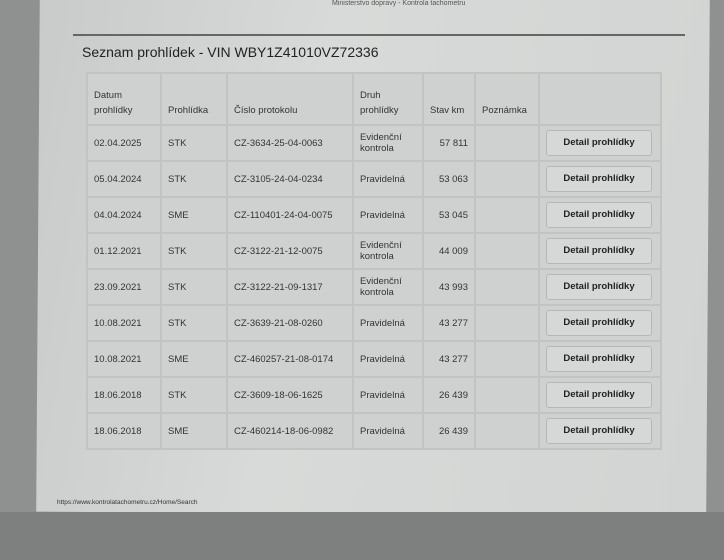 The height and width of the screenshot is (560, 724). Describe the element at coordinates (290, 431) in the screenshot. I see `table-cell: CZ-460214-18-06-0982` at that location.